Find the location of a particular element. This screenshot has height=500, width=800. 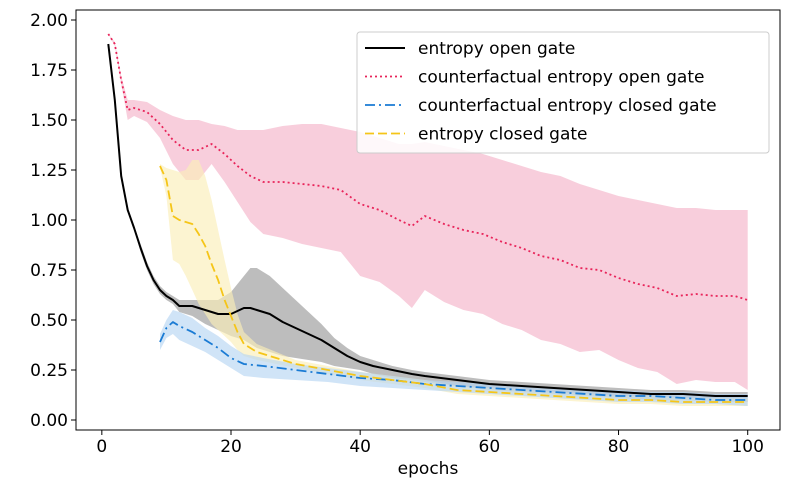

counterfactual-entropy-closed-gate-band is located at coordinates (454, 358).